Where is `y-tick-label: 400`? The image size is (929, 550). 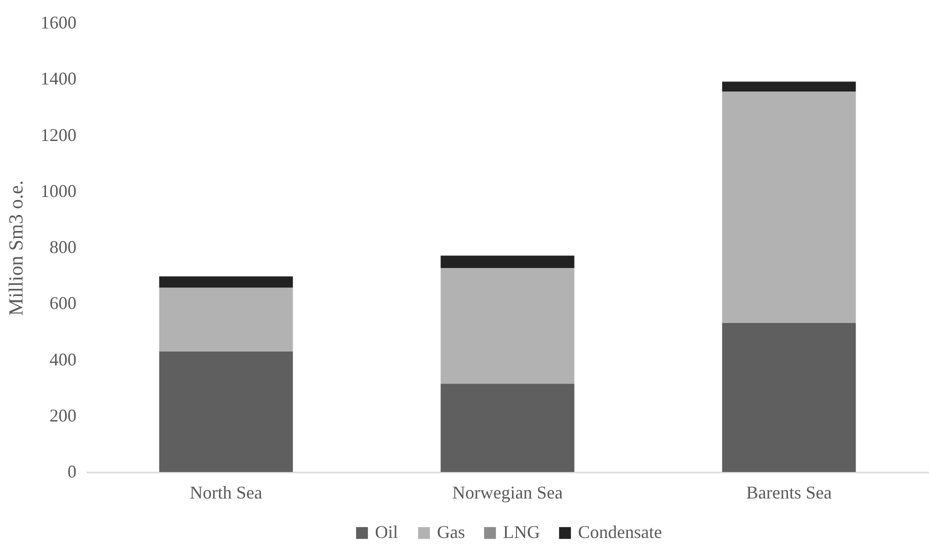
y-tick-label: 400 is located at coordinates (63, 359).